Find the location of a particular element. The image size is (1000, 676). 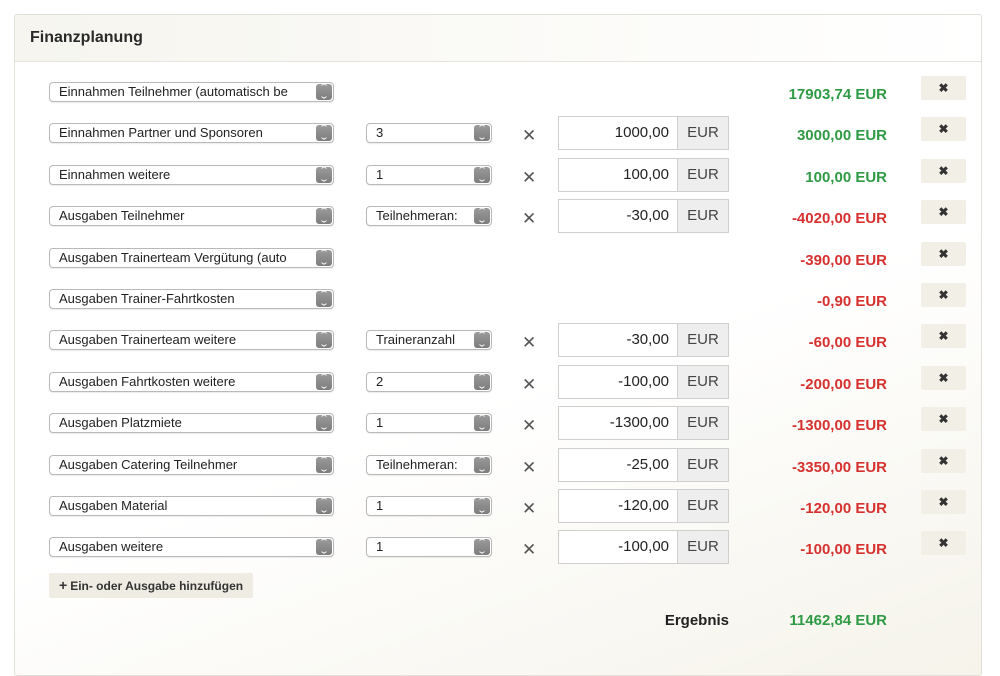

category-select-value: Einnahmen weitere is located at coordinates (115, 174).